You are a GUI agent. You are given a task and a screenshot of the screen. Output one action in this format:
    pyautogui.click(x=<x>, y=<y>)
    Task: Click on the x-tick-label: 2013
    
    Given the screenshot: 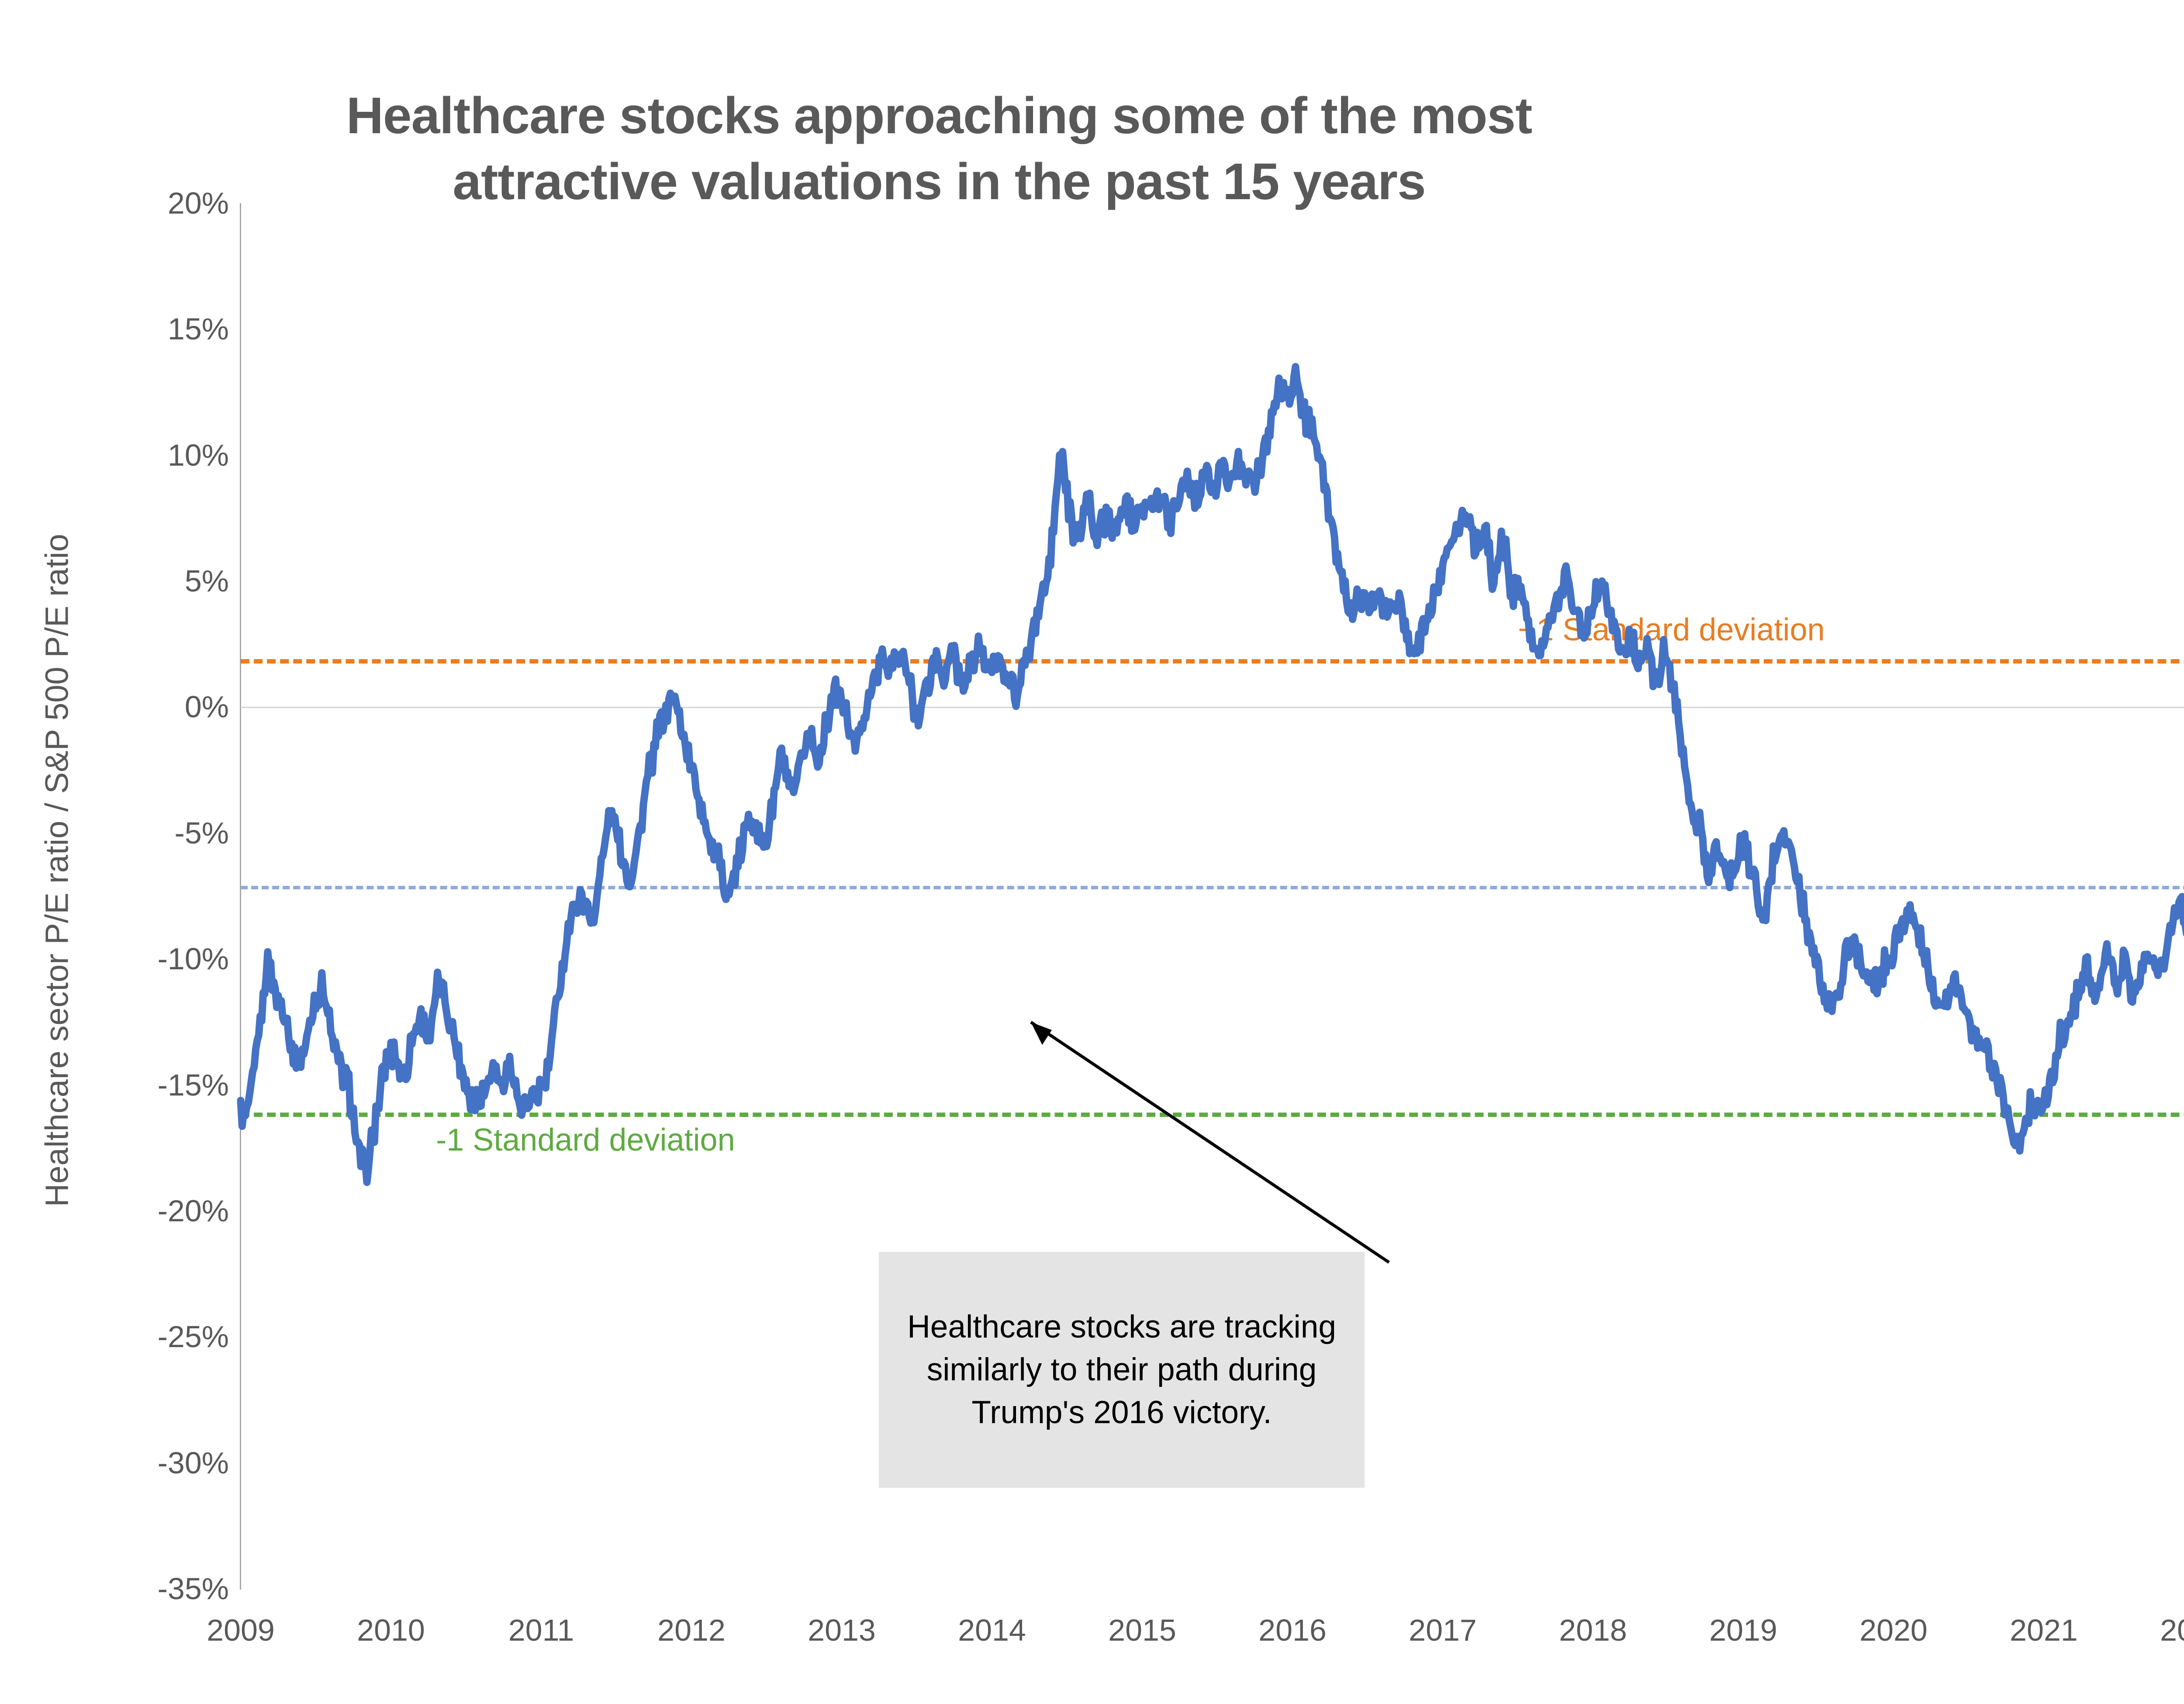 What is the action you would take?
    pyautogui.click(x=842, y=1630)
    